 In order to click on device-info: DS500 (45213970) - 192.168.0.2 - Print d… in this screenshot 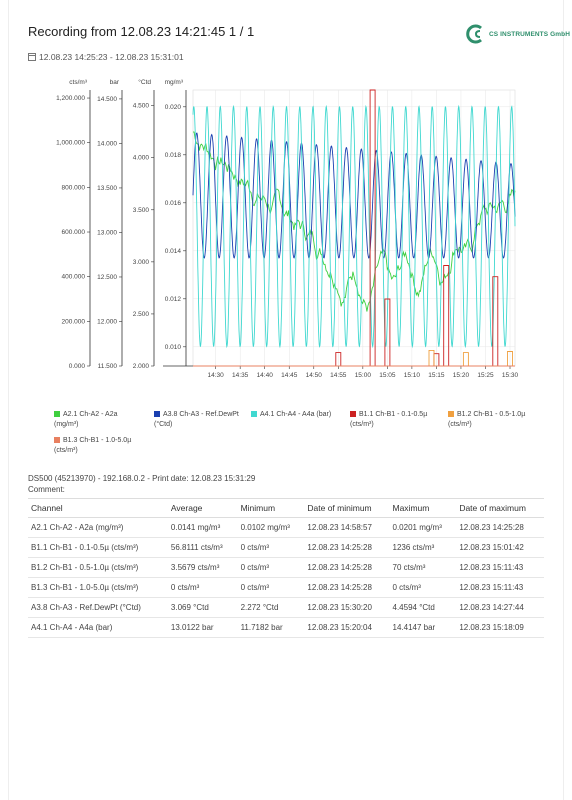, I will do `click(142, 478)`.